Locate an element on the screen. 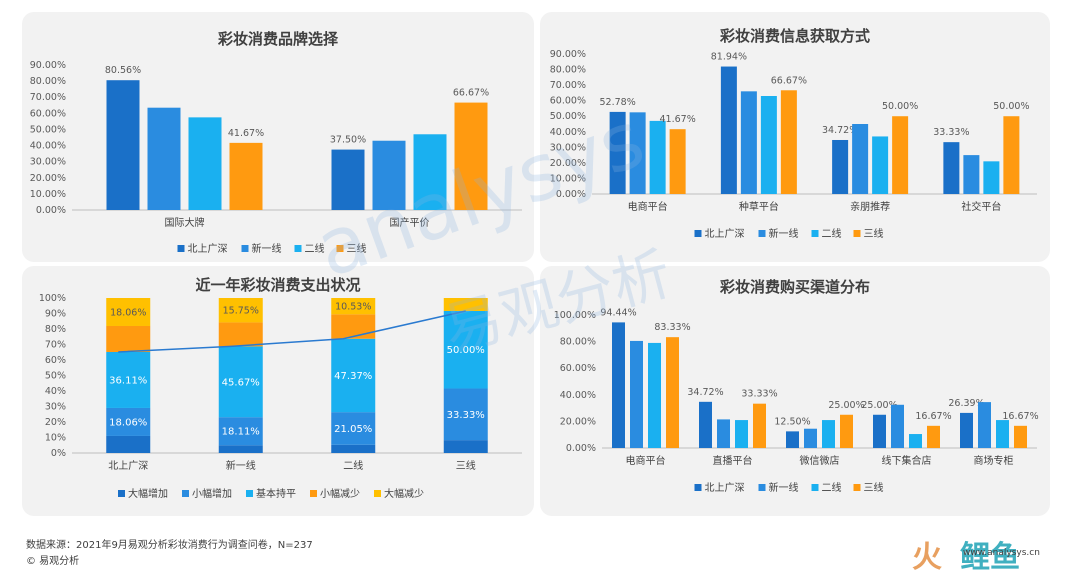  chart-title: 彩妆消费品牌选择 is located at coordinates (278, 39).